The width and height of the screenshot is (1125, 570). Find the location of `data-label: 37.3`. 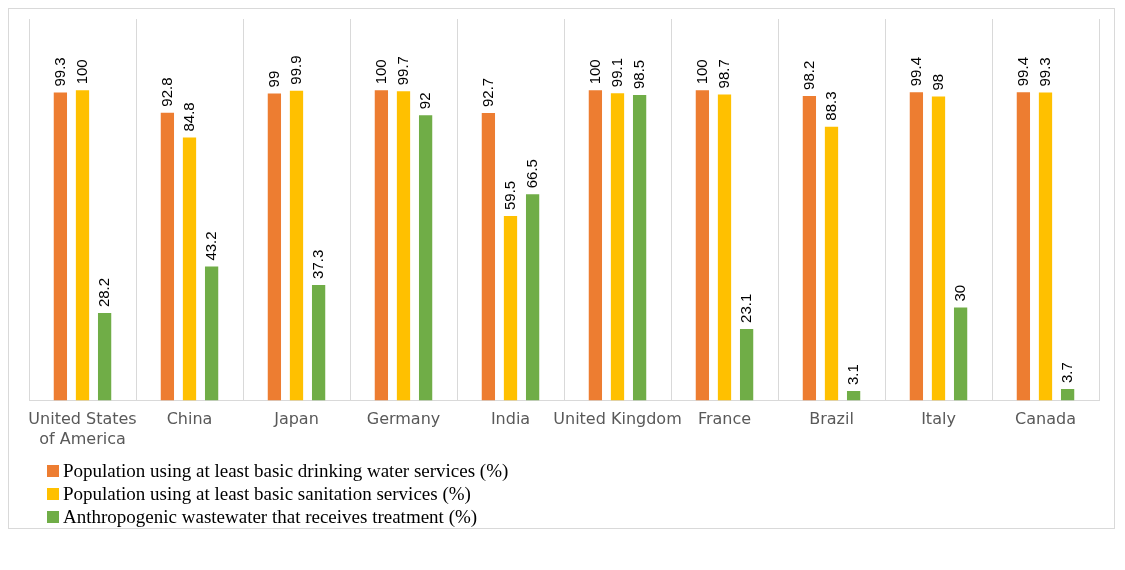

data-label: 37.3 is located at coordinates (317, 264).